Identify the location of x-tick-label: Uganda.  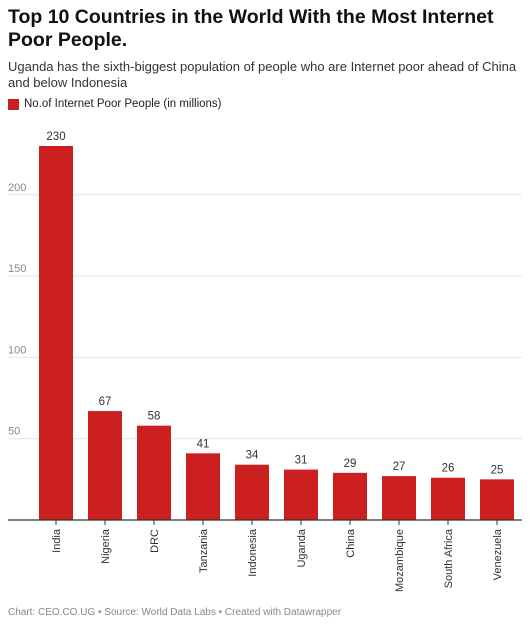
(302, 547).